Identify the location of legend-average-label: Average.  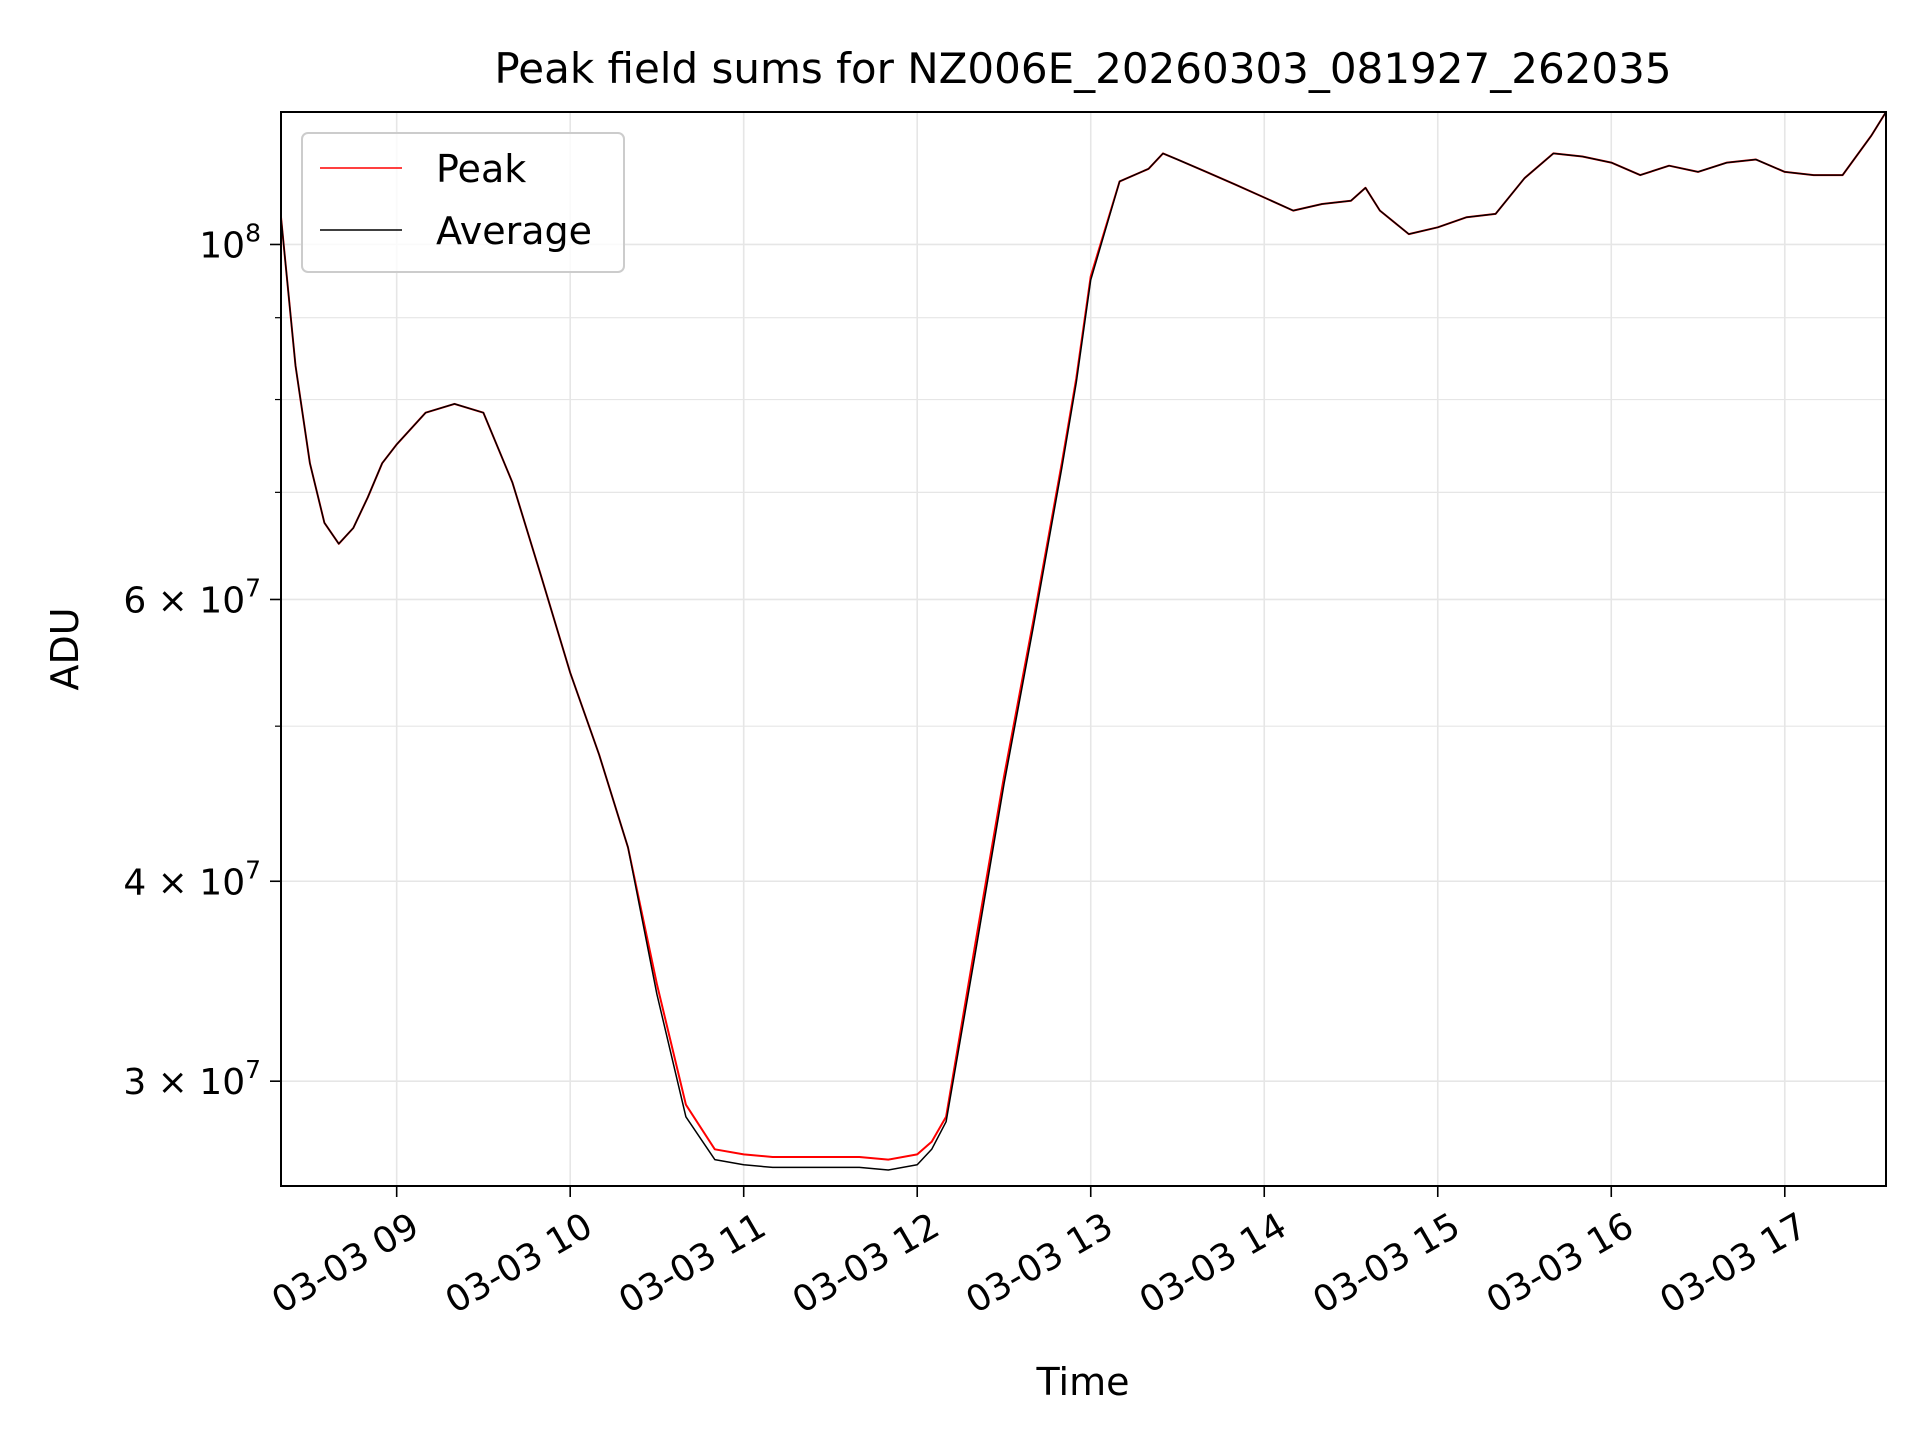
(514, 231).